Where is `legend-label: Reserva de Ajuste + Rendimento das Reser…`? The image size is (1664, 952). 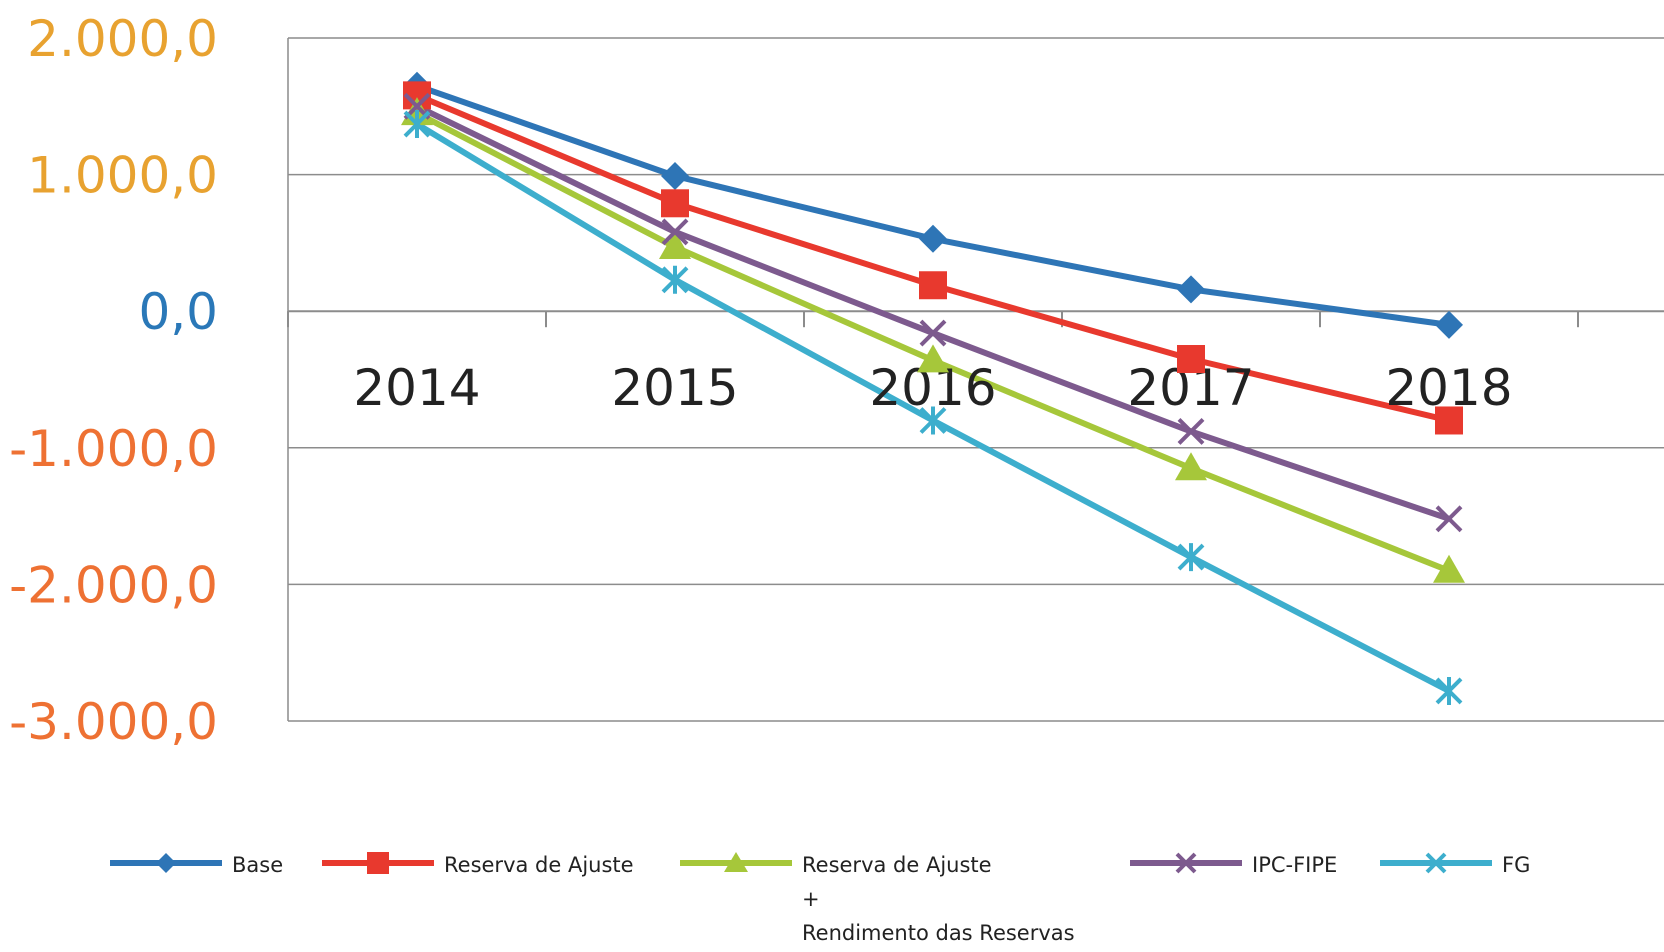
legend-label: Reserva de Ajuste + Rendimento das Reser… is located at coordinates (938, 899).